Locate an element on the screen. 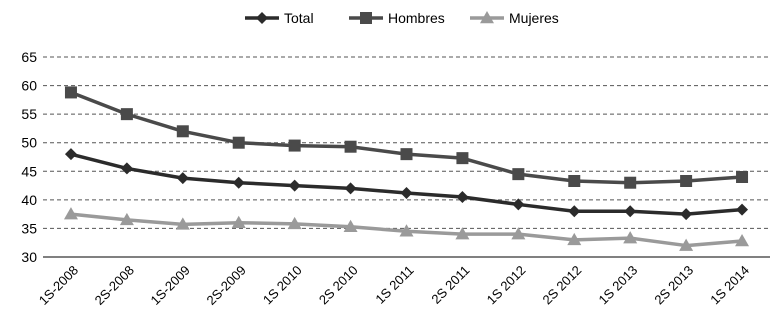  x-tick-label: 2S 2010 is located at coordinates (338, 285).